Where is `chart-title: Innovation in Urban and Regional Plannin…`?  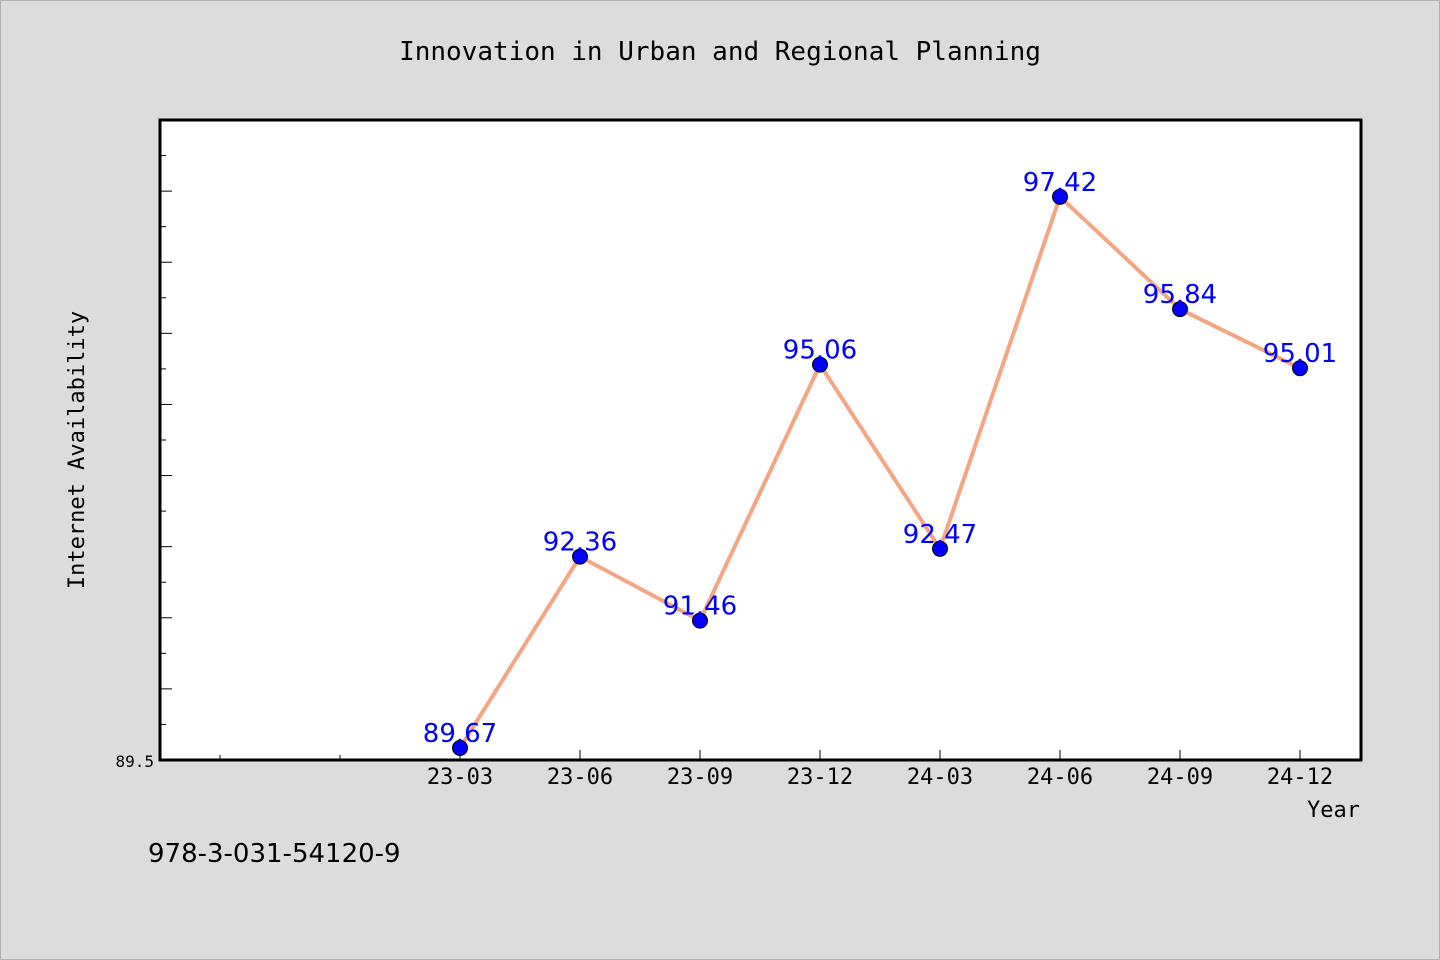 chart-title: Innovation in Urban and Regional Plannin… is located at coordinates (720, 52).